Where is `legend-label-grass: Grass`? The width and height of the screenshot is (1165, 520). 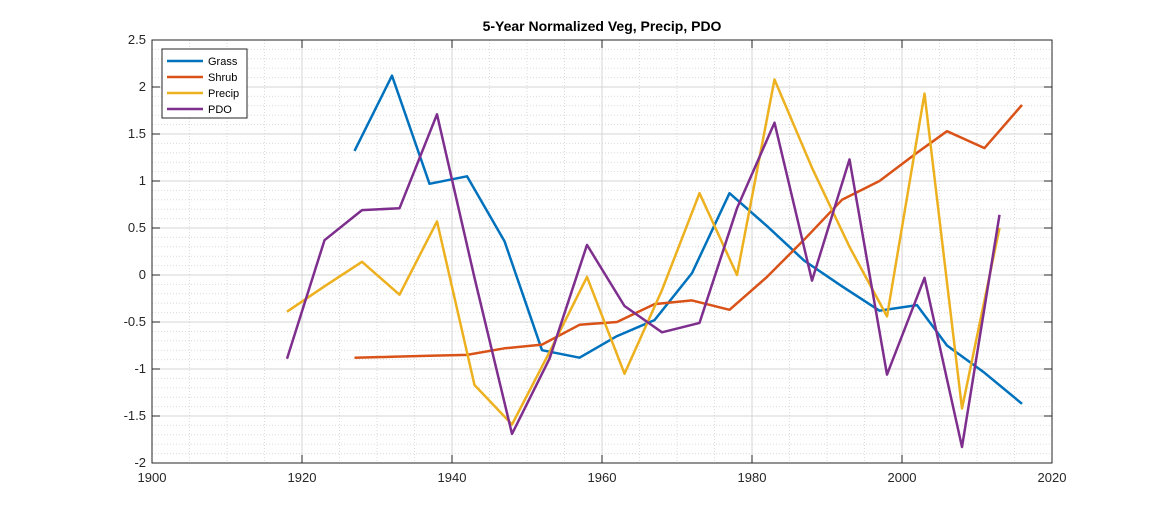 legend-label-grass: Grass is located at coordinates (223, 62).